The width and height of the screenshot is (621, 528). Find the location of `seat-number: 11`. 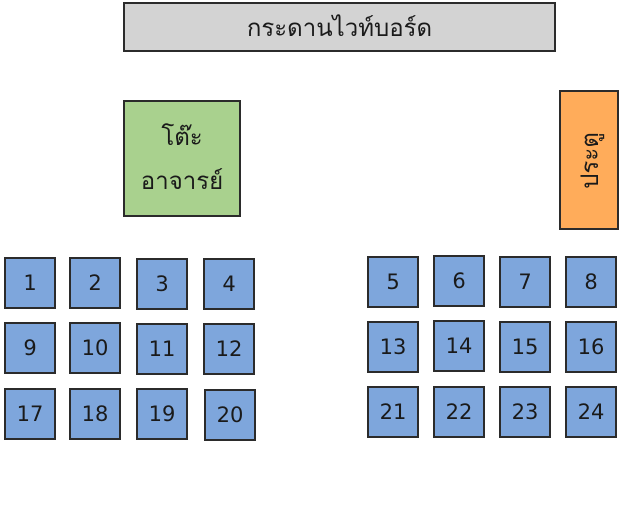

seat-number: 11 is located at coordinates (162, 349).